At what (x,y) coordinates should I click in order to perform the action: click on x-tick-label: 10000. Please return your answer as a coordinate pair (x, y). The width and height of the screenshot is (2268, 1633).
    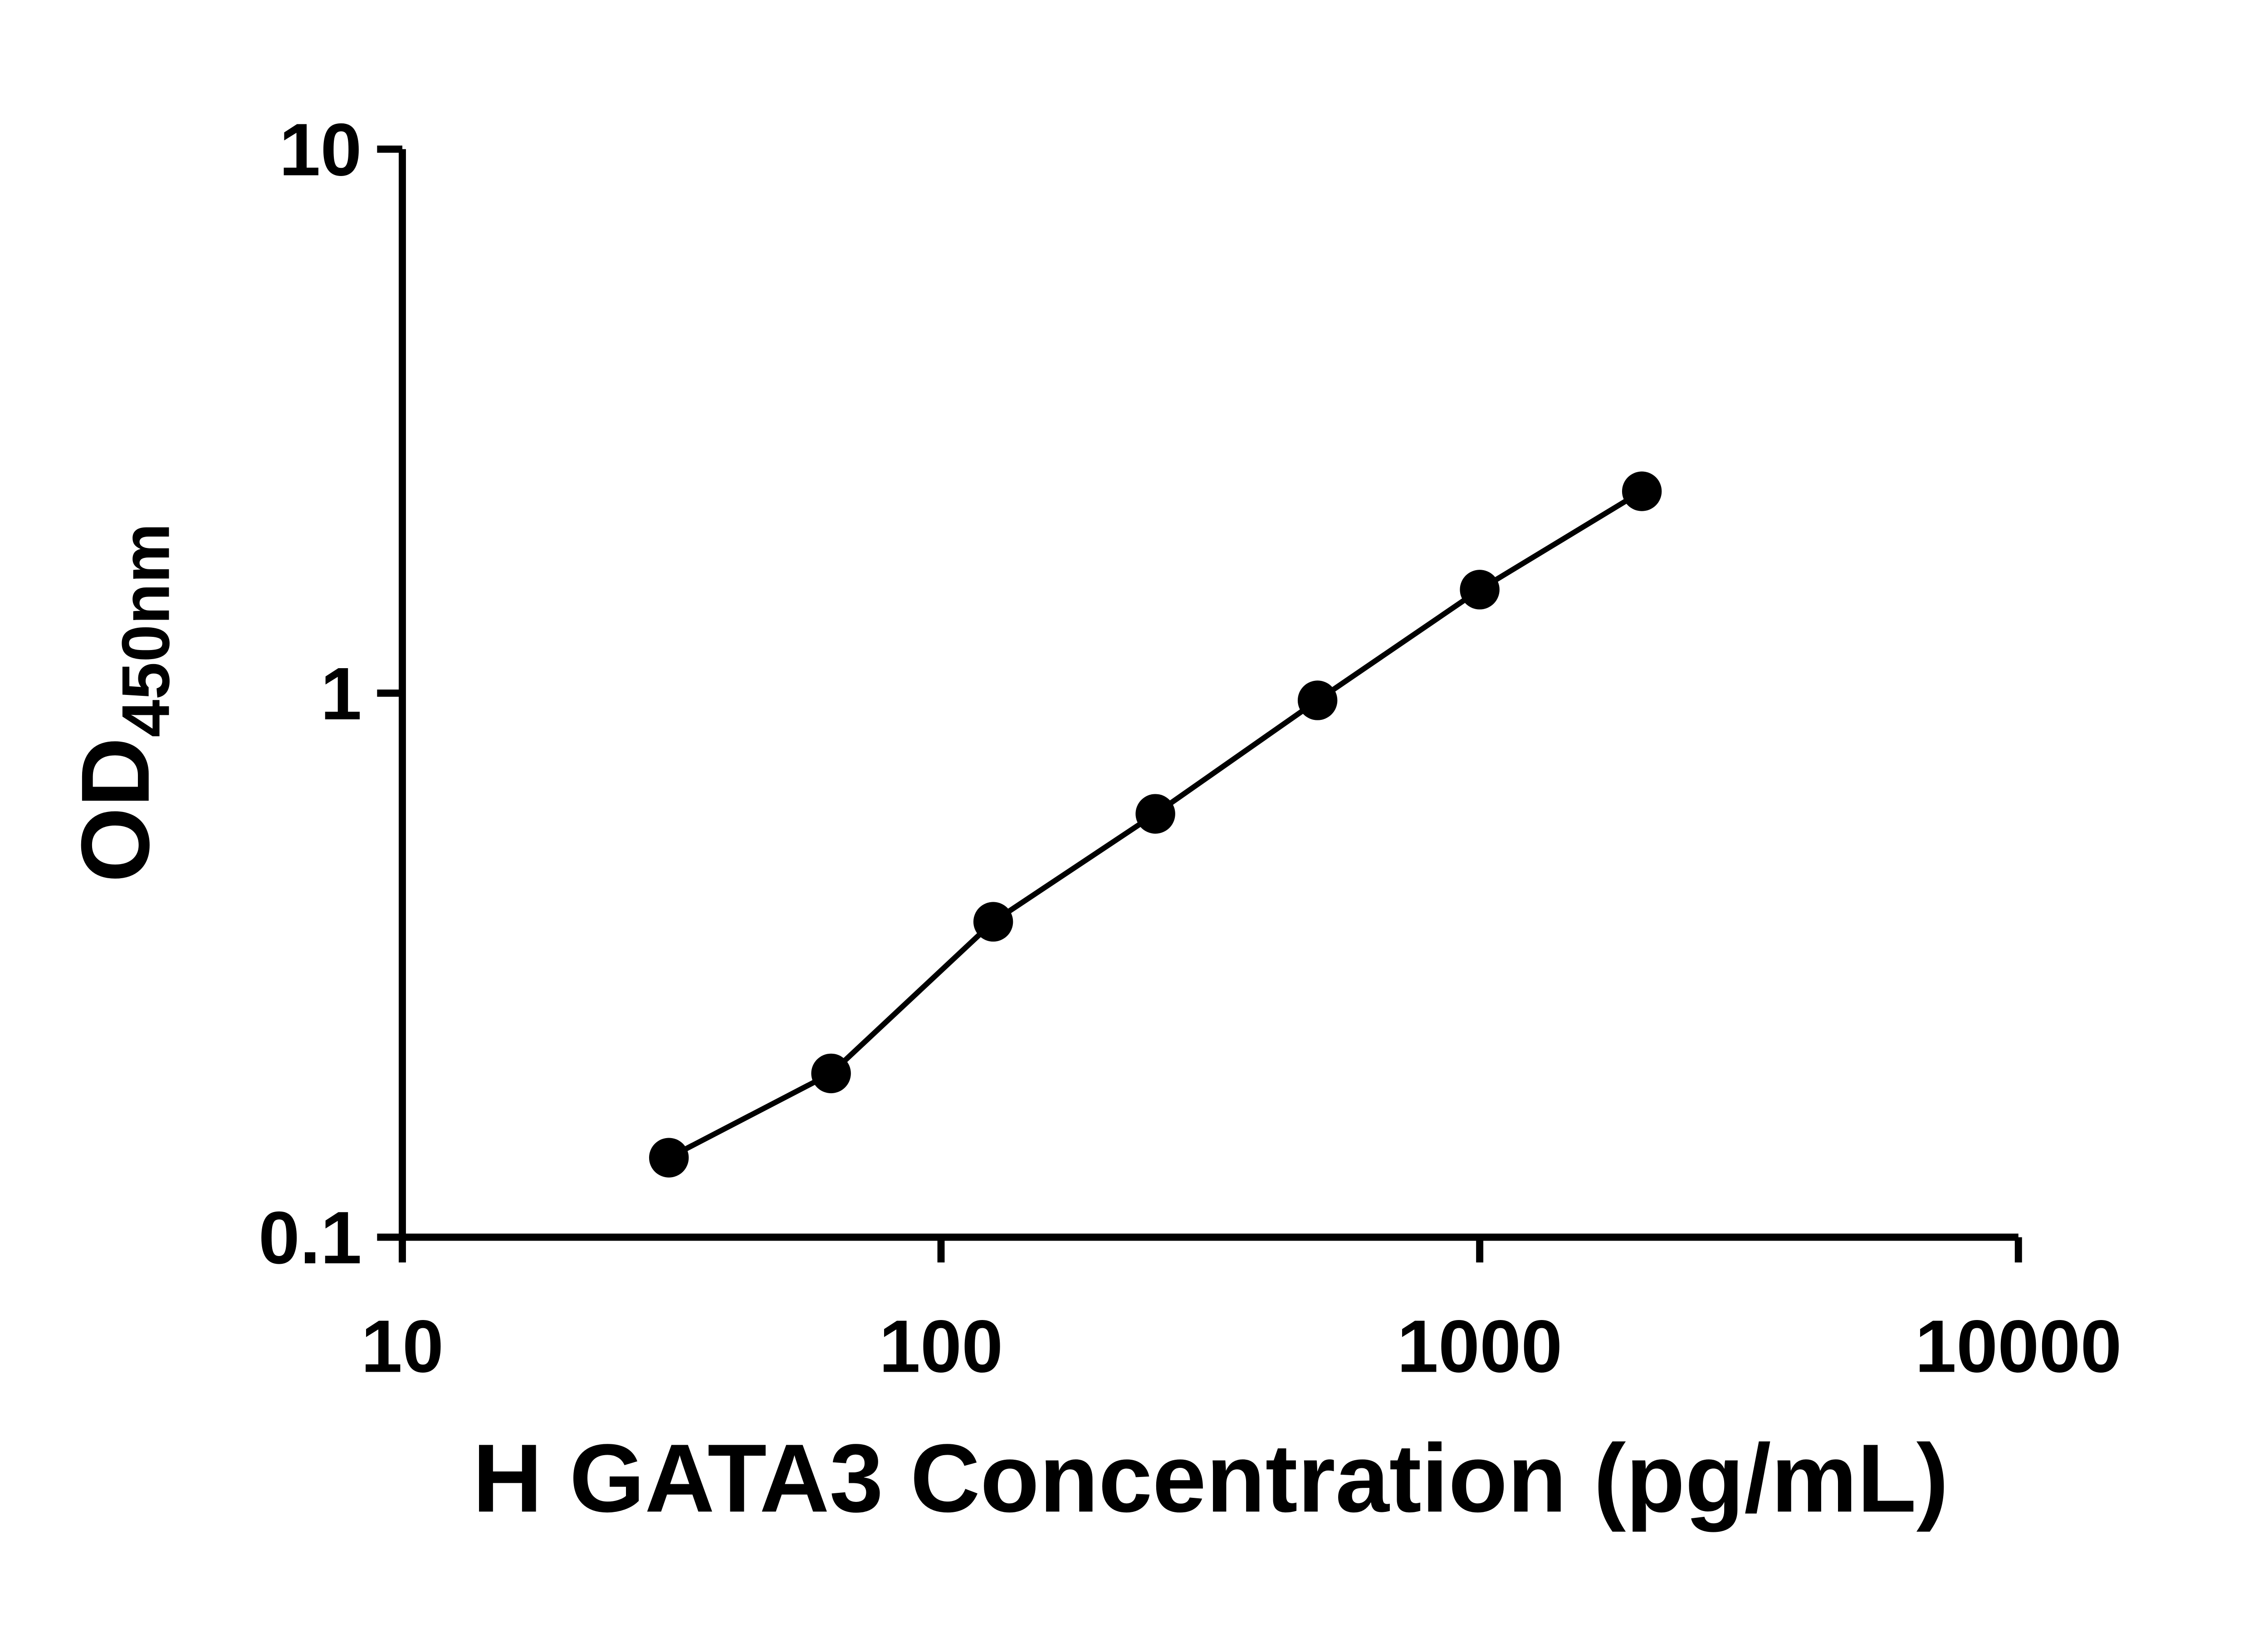
    Looking at the image, I should click on (2019, 1346).